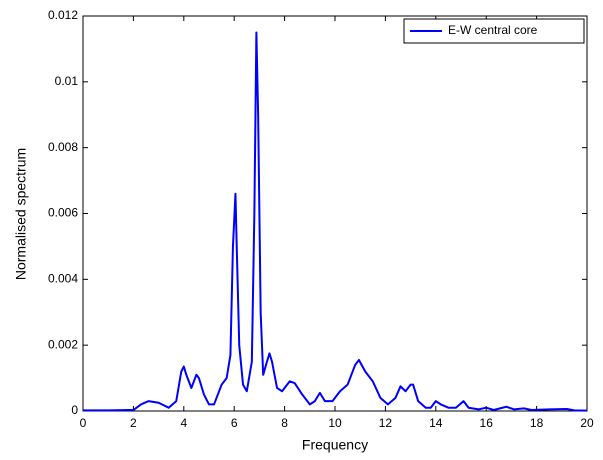 The width and height of the screenshot is (603, 460). What do you see at coordinates (335, 445) in the screenshot?
I see `x-axis-label: Frequency` at bounding box center [335, 445].